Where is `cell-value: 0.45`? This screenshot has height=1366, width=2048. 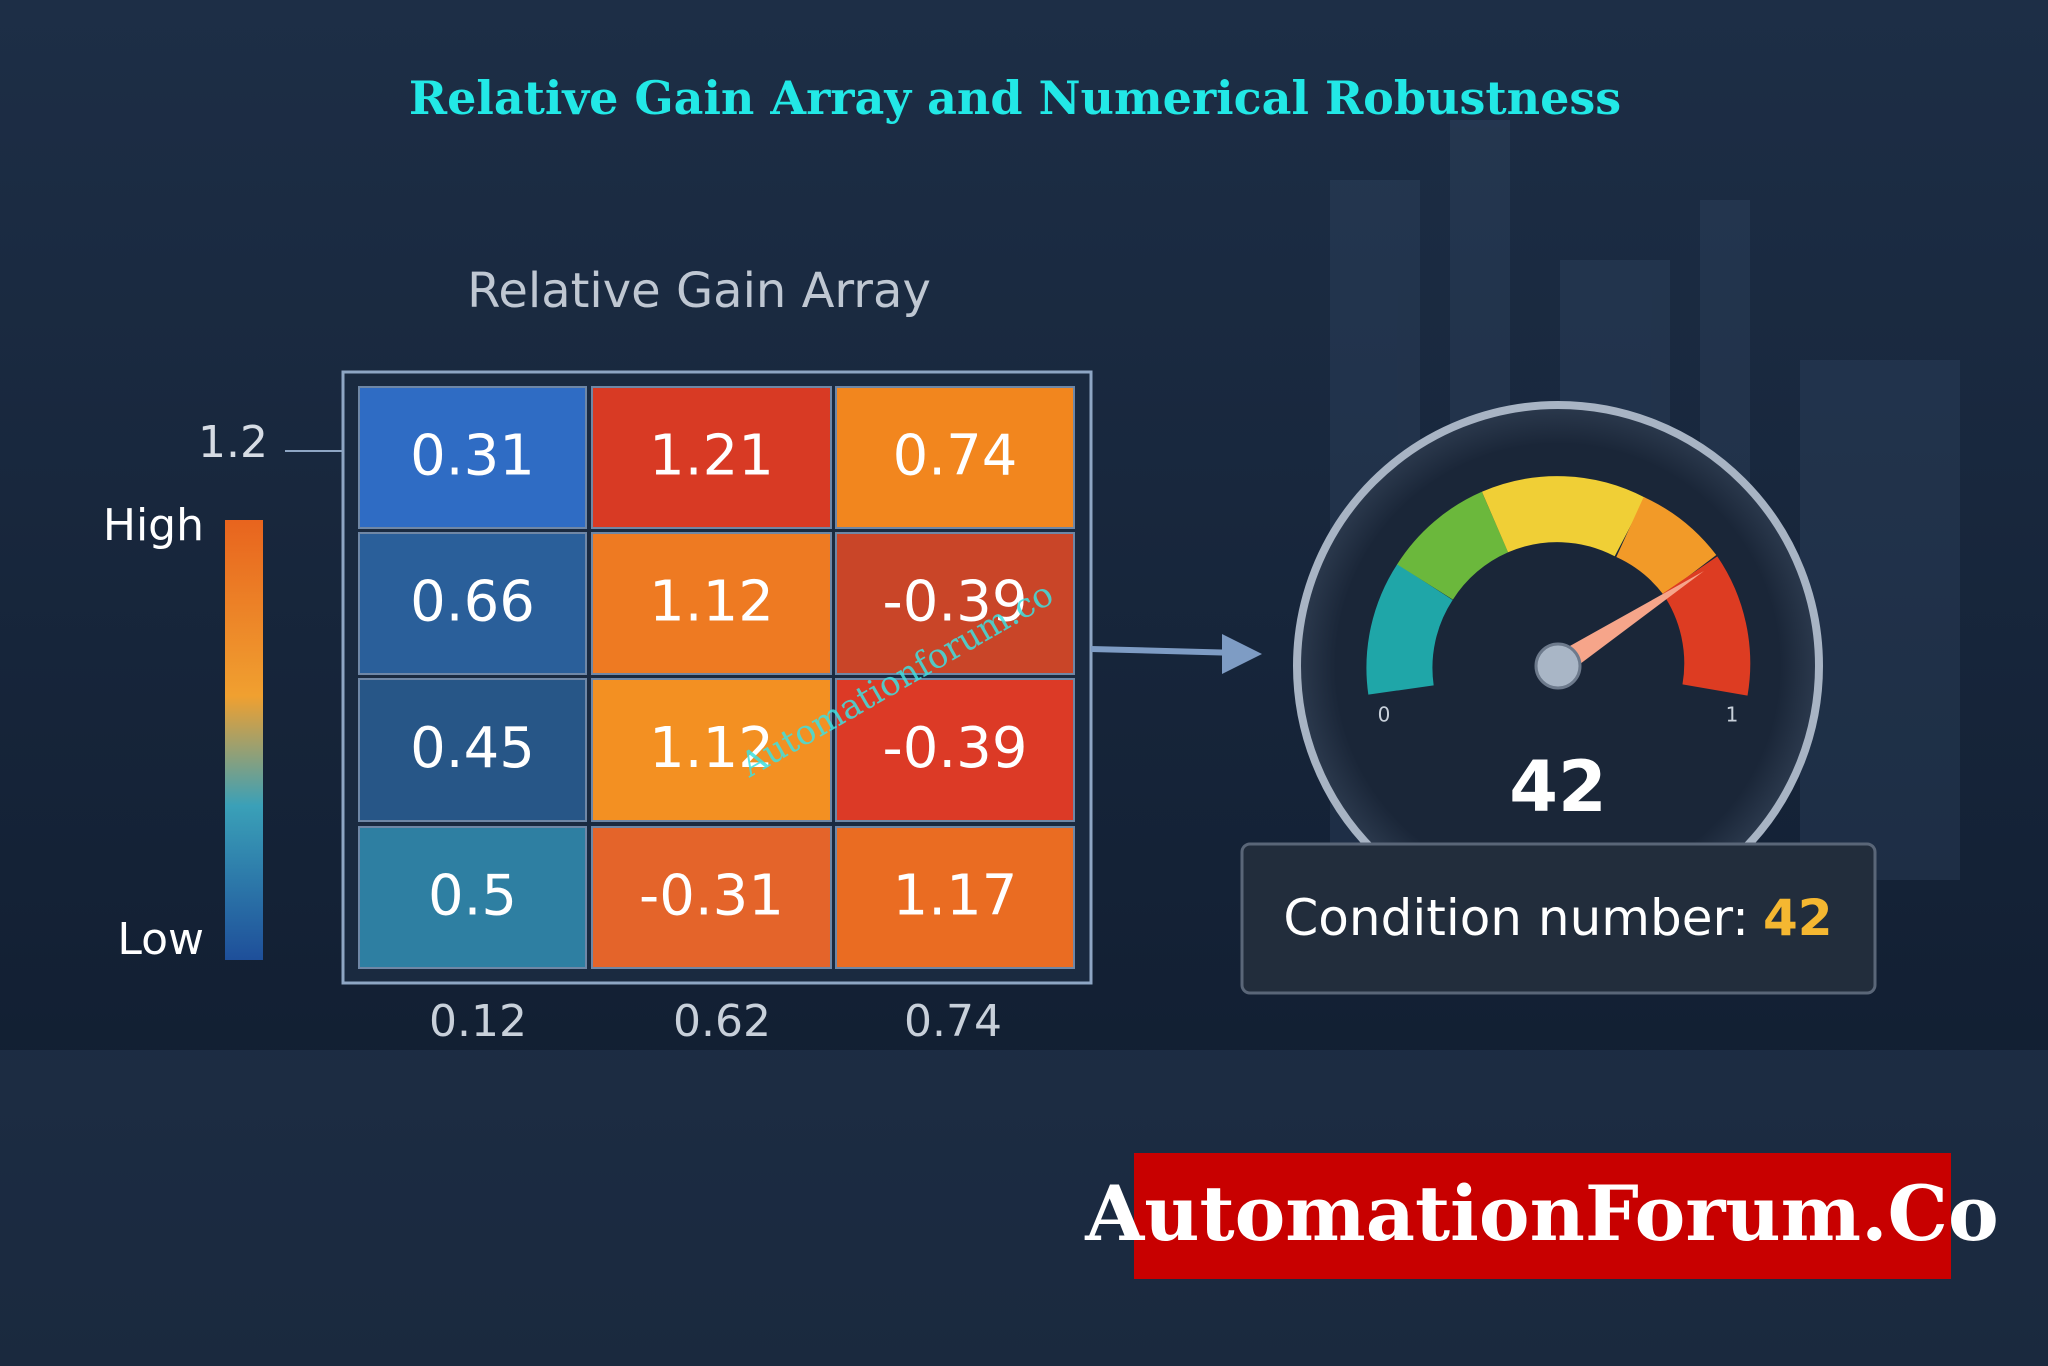 cell-value: 0.45 is located at coordinates (472, 748).